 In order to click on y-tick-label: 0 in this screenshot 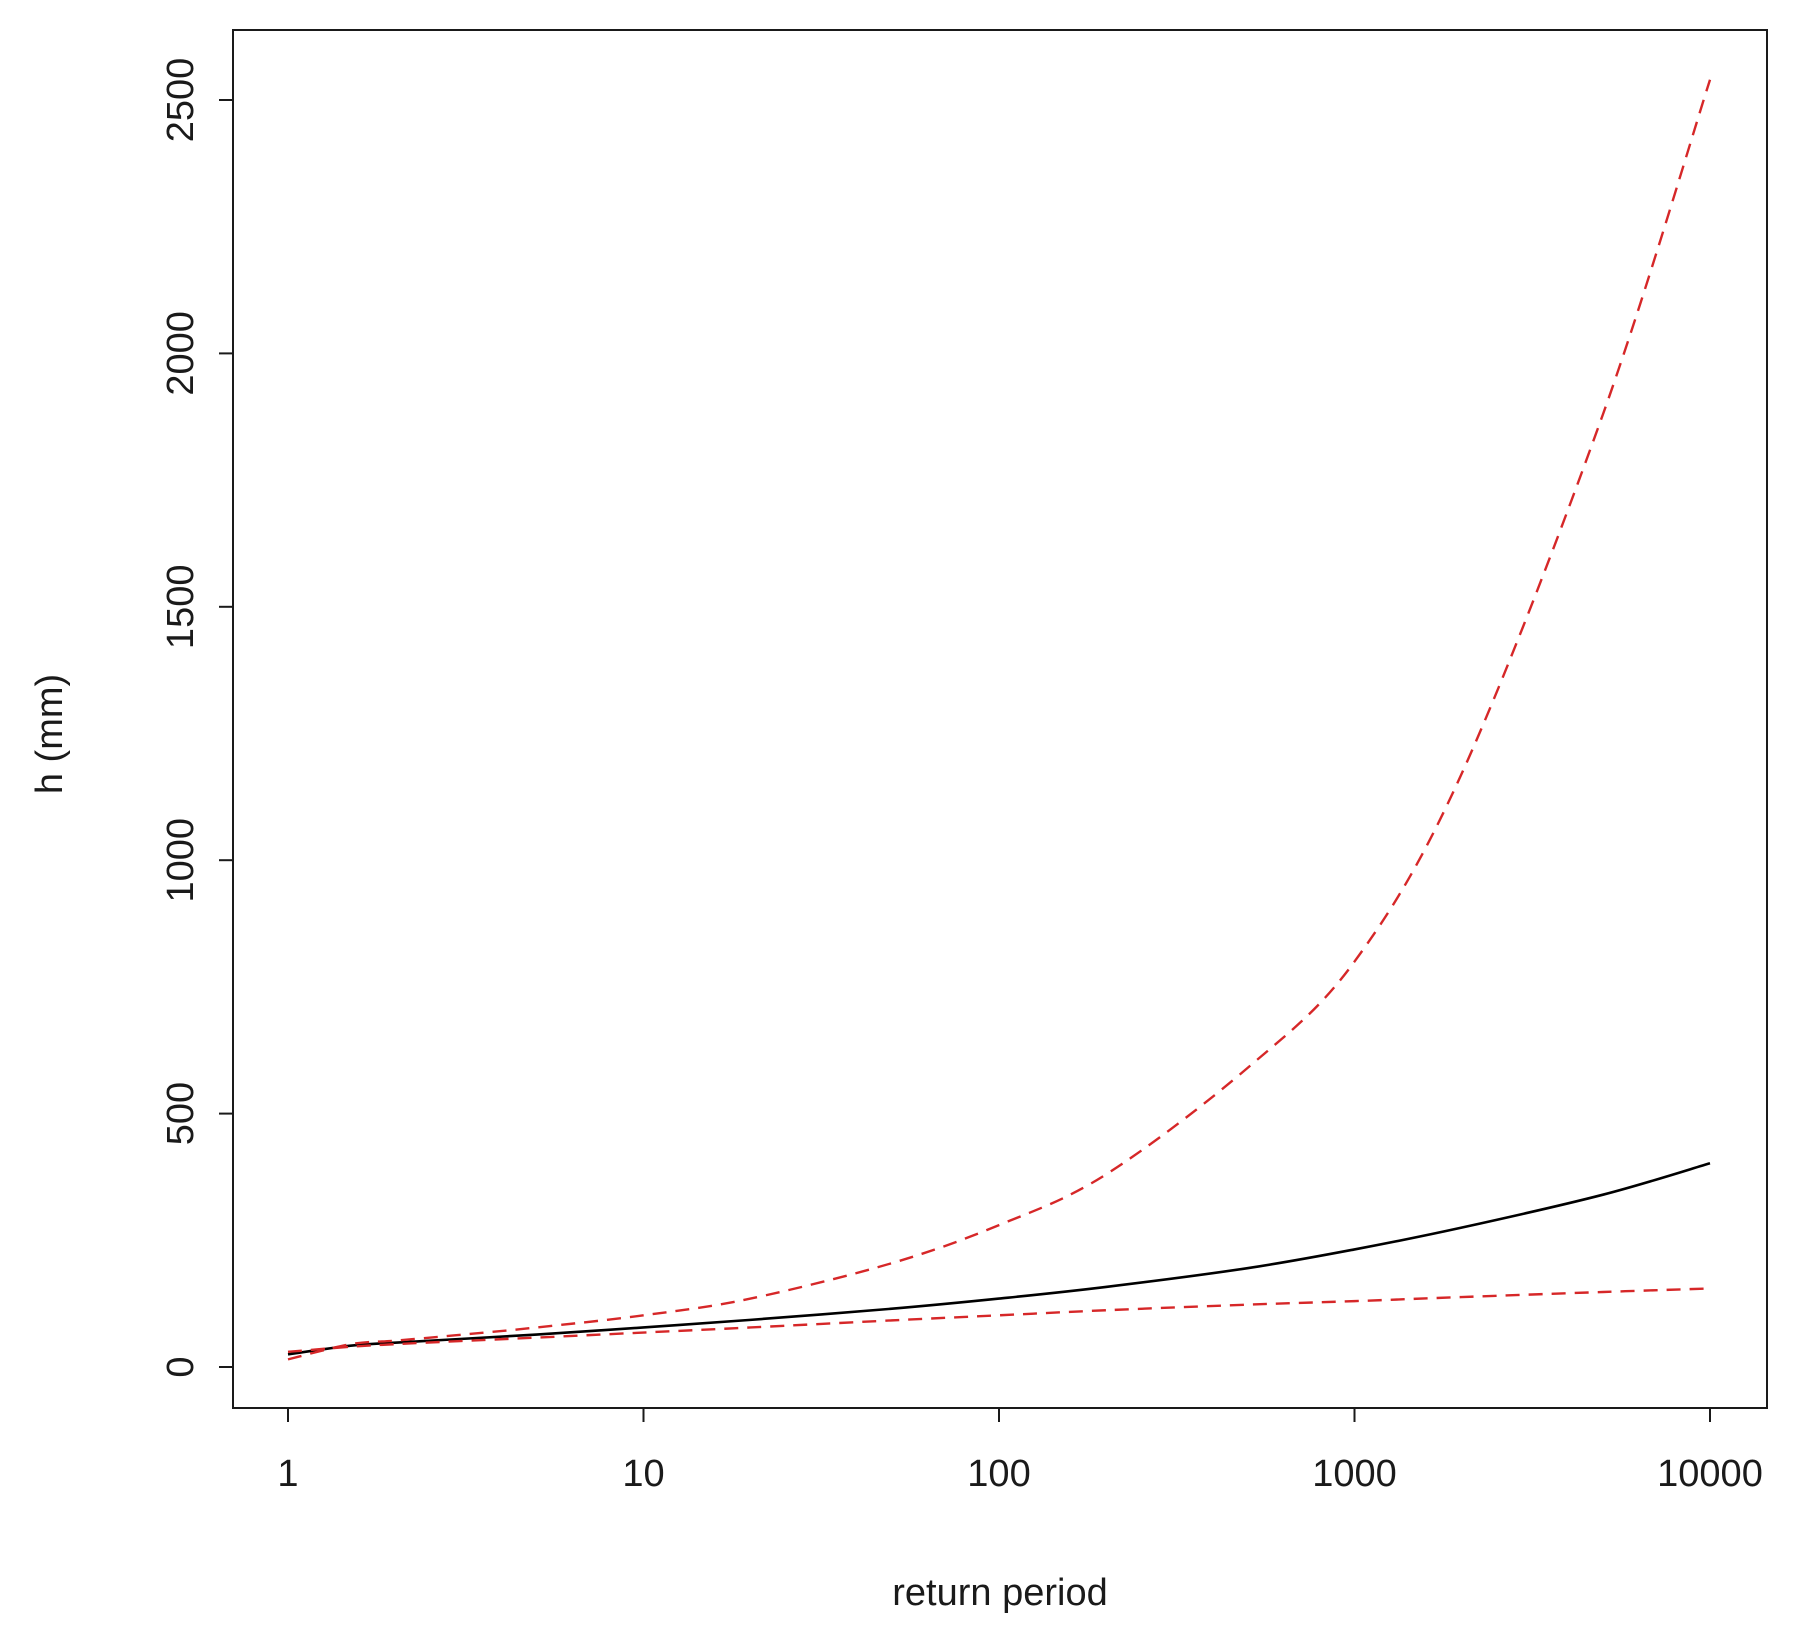, I will do `click(181, 1366)`.